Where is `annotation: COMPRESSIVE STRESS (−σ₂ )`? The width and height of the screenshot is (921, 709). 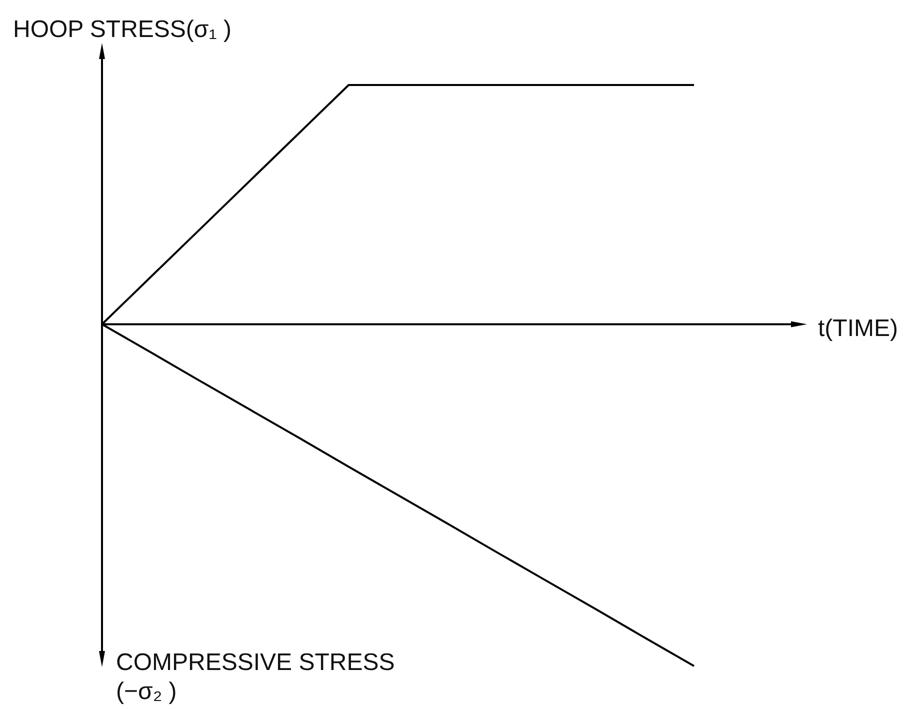 annotation: COMPRESSIVE STRESS (−σ₂ ) is located at coordinates (255, 677).